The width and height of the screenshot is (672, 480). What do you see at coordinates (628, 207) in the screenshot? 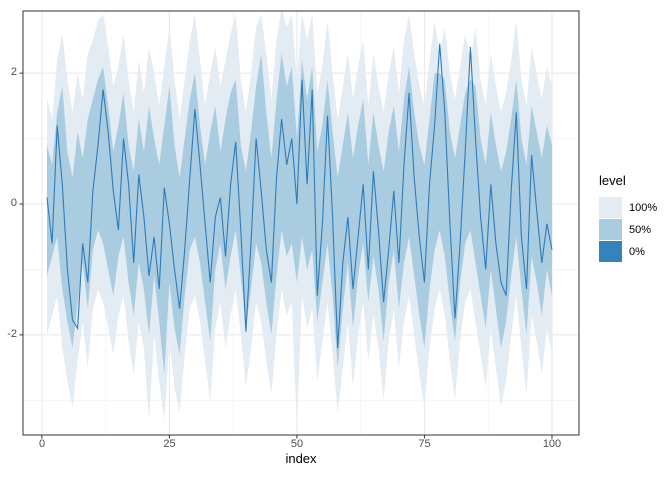
I see `legend-item: 100%` at bounding box center [628, 207].